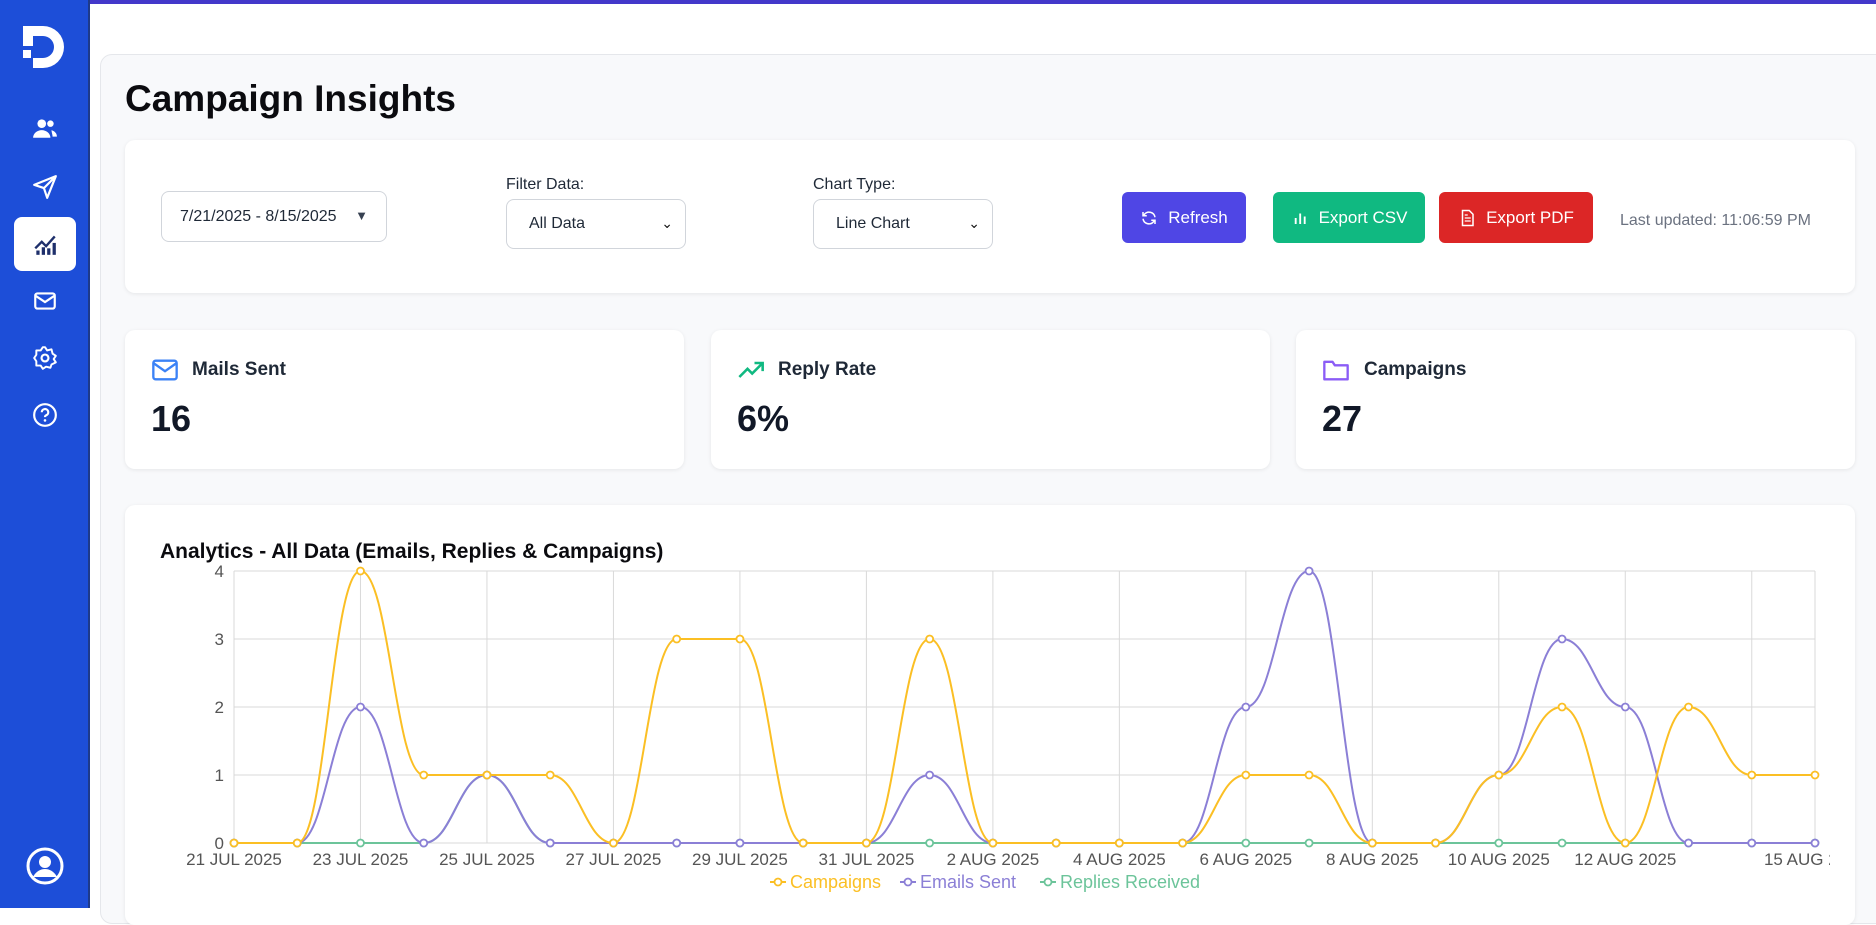  Describe the element at coordinates (219, 571) in the screenshot. I see `y-tick-label: 4` at that location.